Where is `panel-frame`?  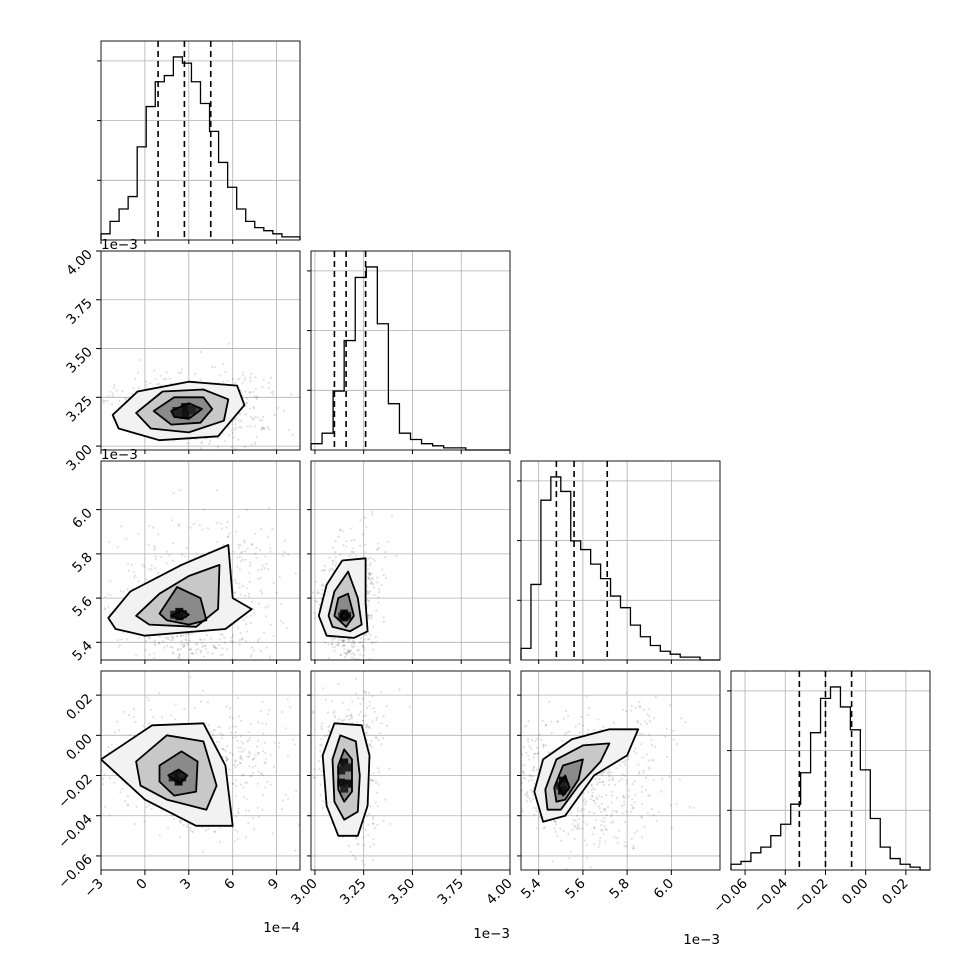
panel-frame is located at coordinates (830, 770).